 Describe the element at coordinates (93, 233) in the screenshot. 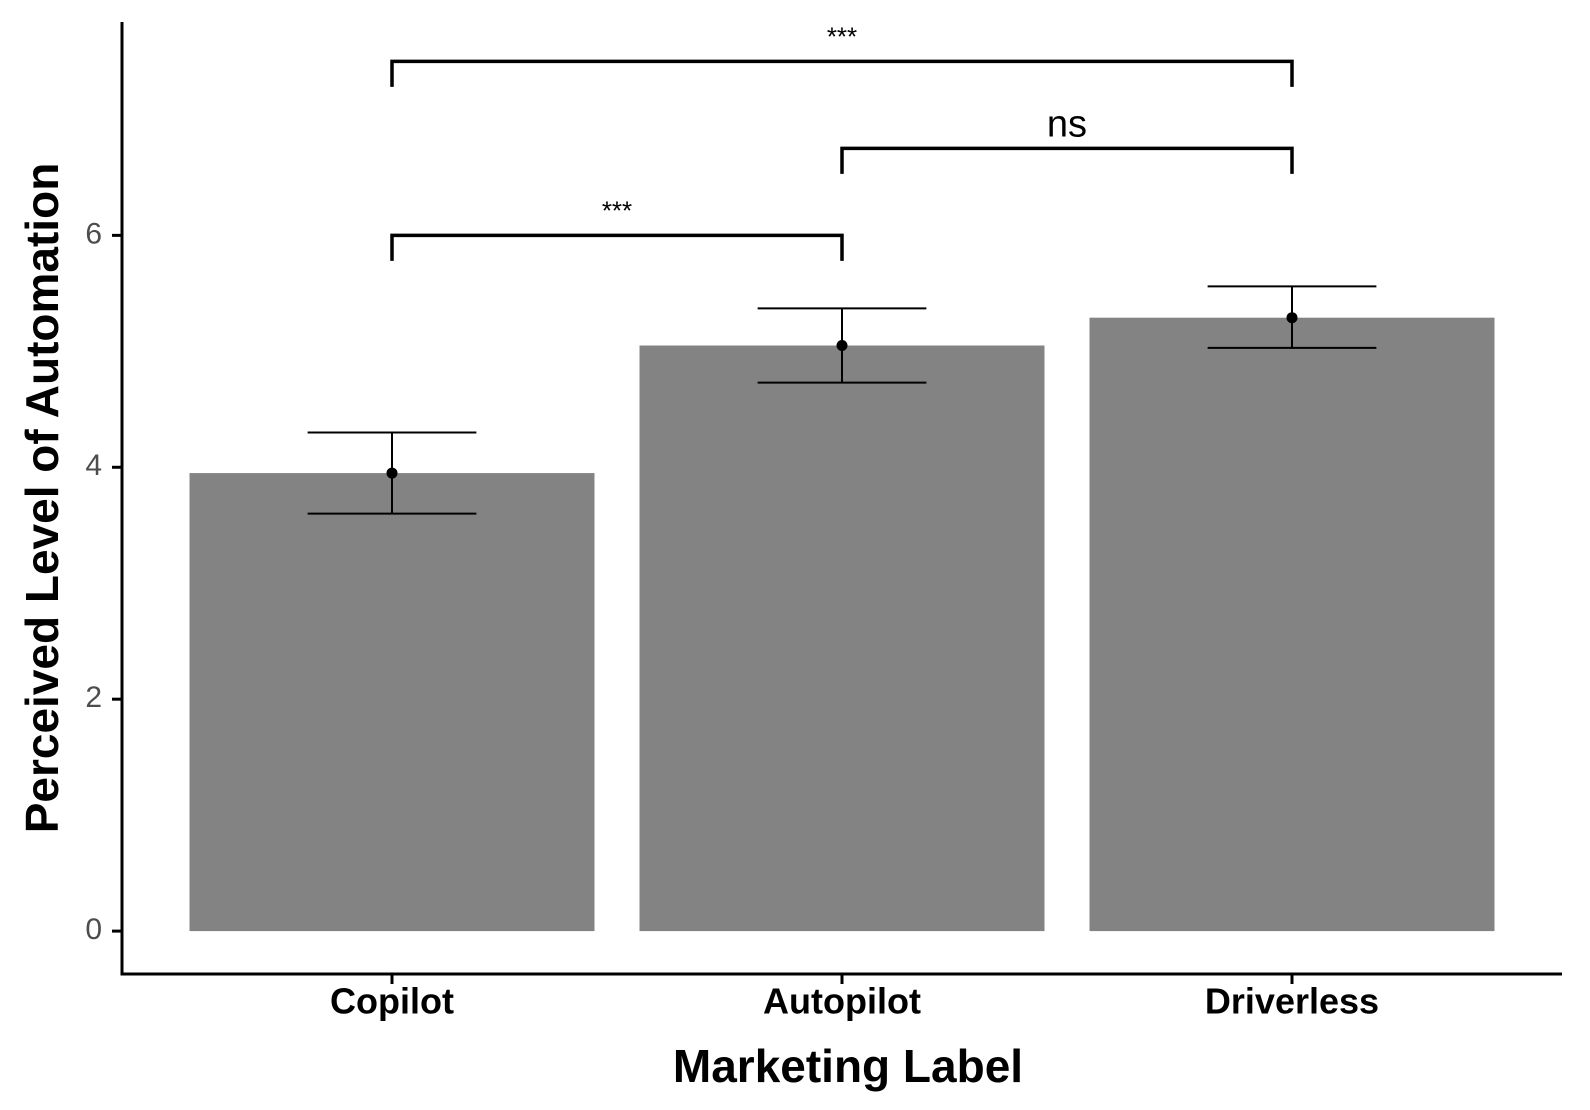

I see `y-tick-label-6: 6` at that location.